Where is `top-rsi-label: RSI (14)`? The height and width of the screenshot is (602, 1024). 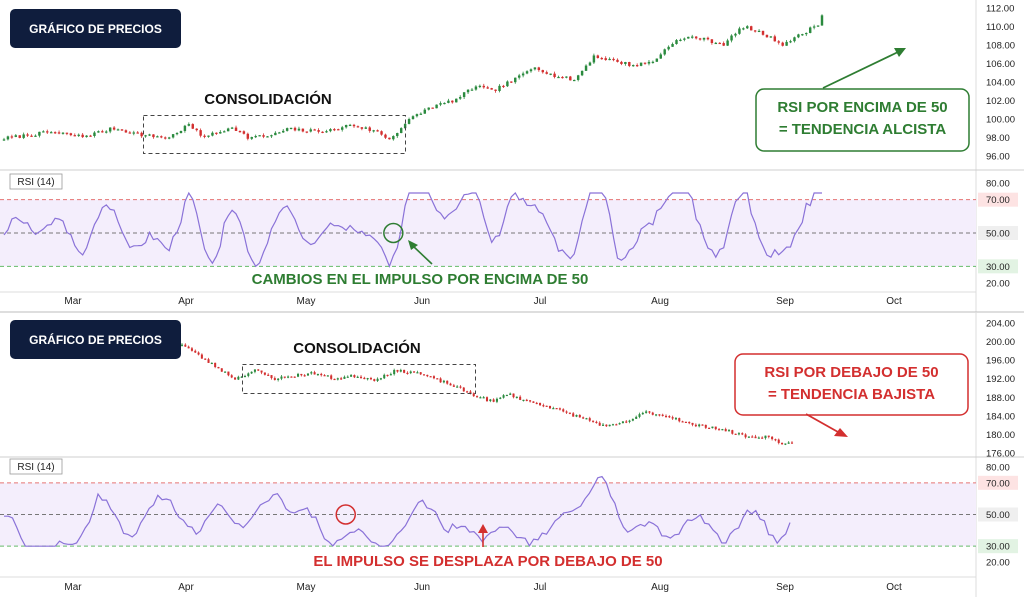
top-rsi-label: RSI (14) is located at coordinates (35, 182).